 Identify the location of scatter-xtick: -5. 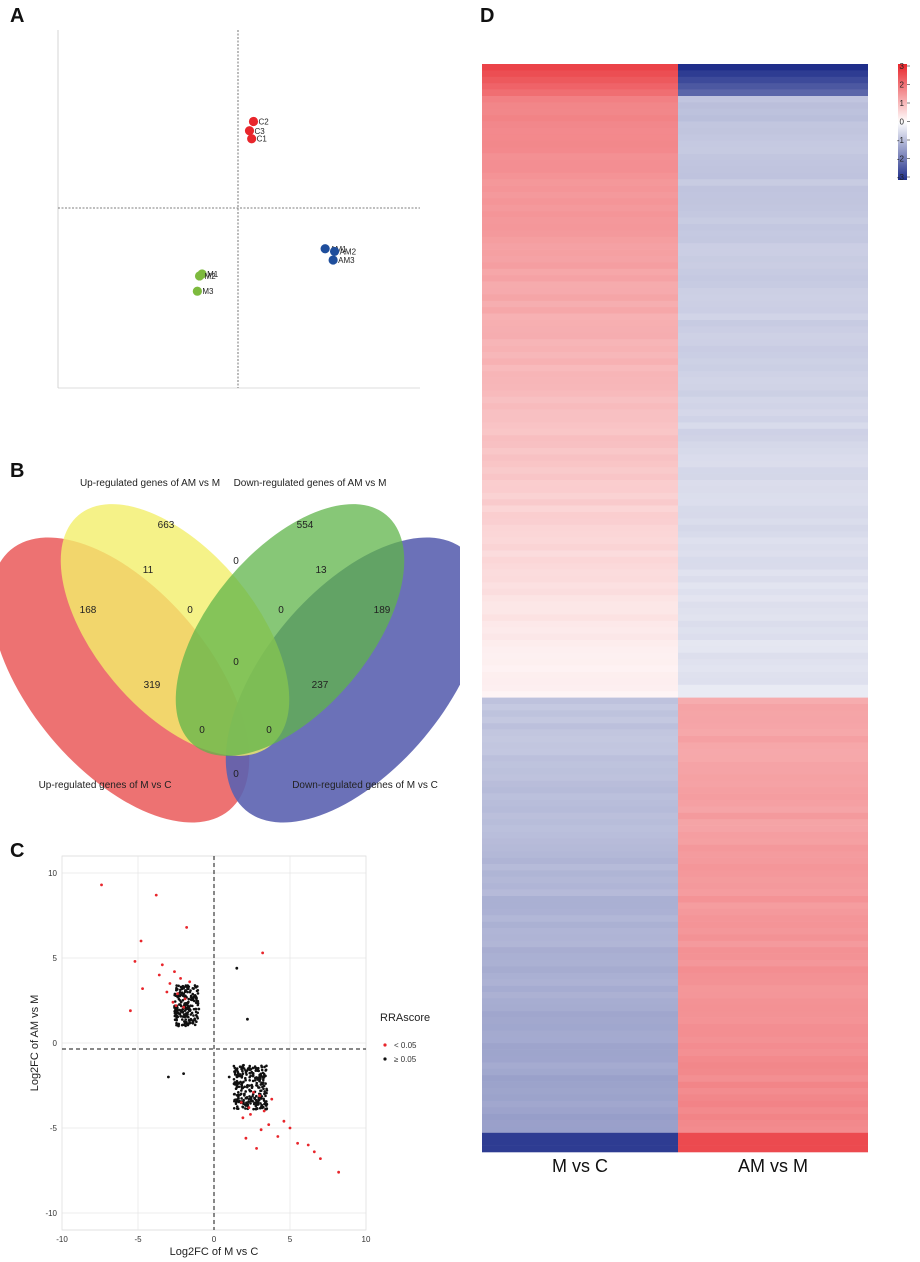
(138, 1239).